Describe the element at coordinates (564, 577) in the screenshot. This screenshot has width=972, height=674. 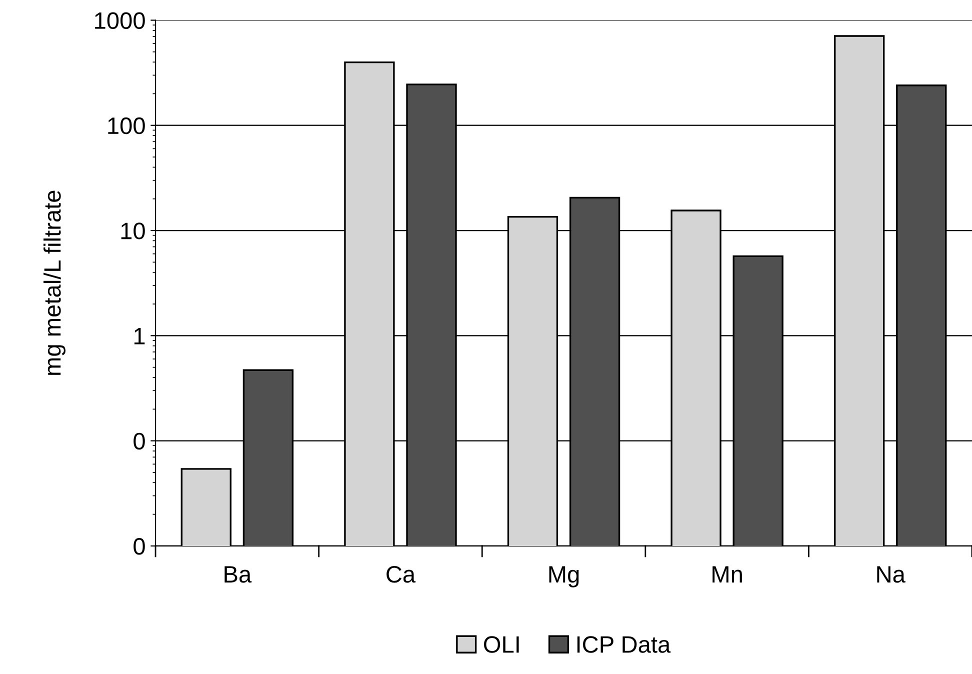
I see `x-tick-label: Mg` at that location.